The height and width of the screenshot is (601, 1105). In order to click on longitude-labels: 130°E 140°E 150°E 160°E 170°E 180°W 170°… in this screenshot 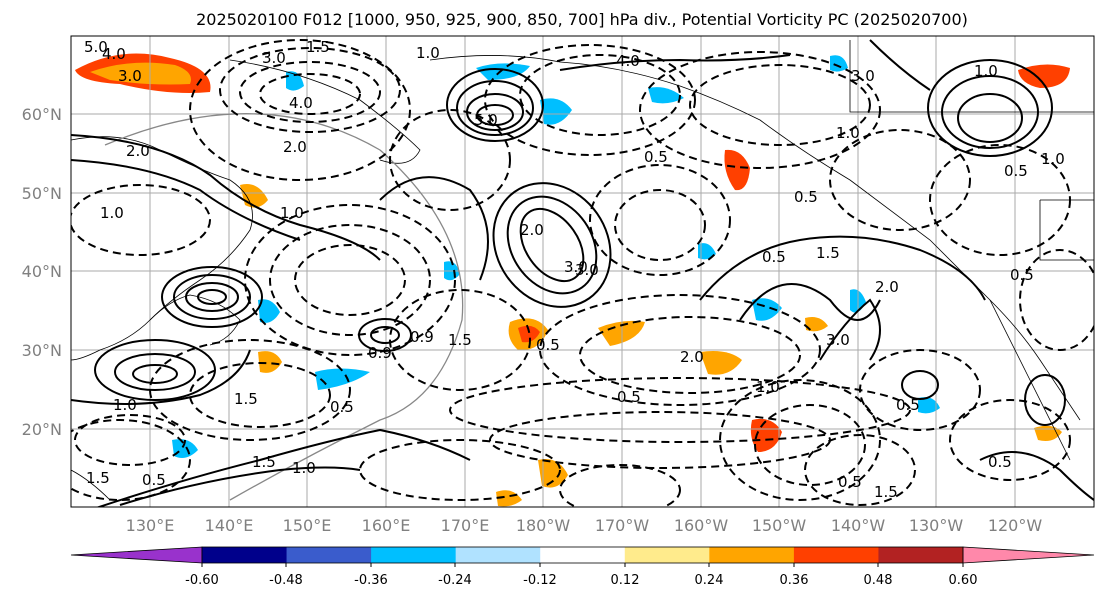, I will do `click(584, 525)`.